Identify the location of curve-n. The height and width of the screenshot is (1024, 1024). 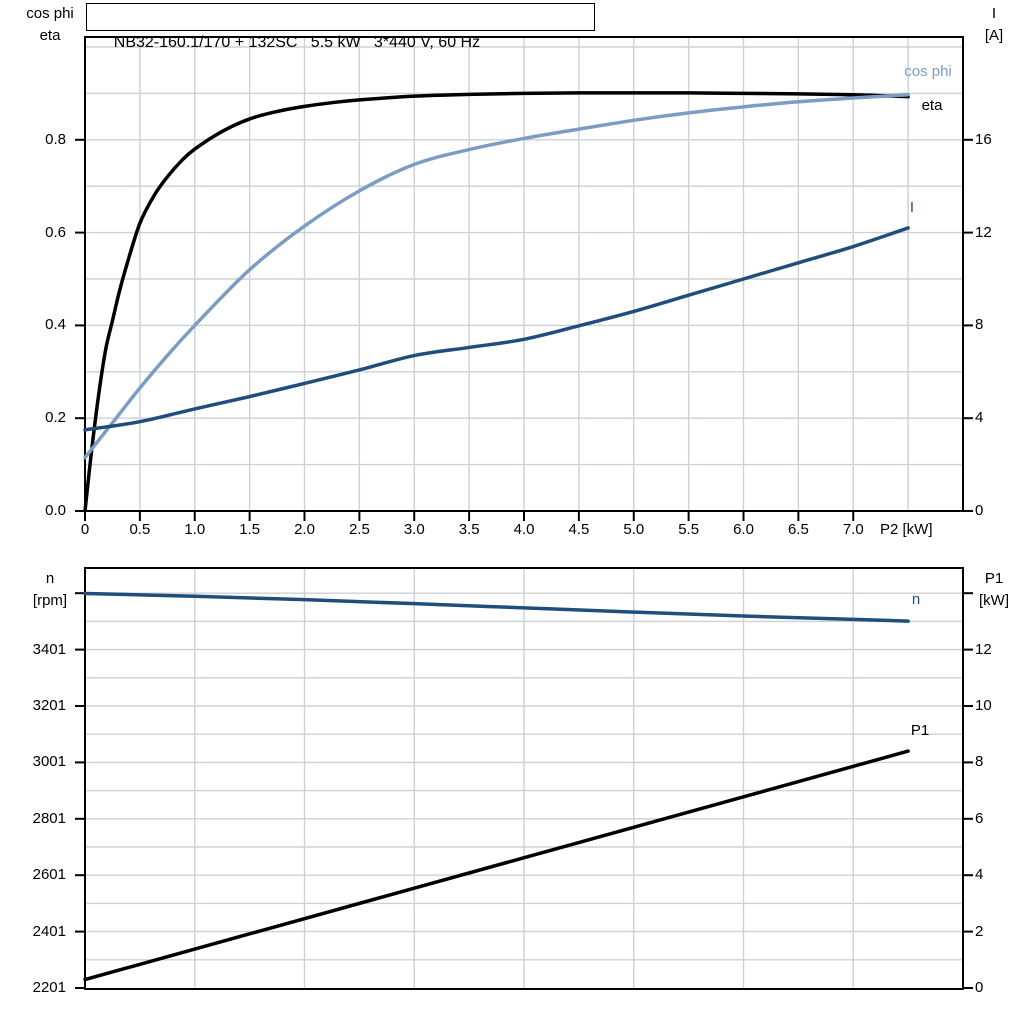
(496, 607).